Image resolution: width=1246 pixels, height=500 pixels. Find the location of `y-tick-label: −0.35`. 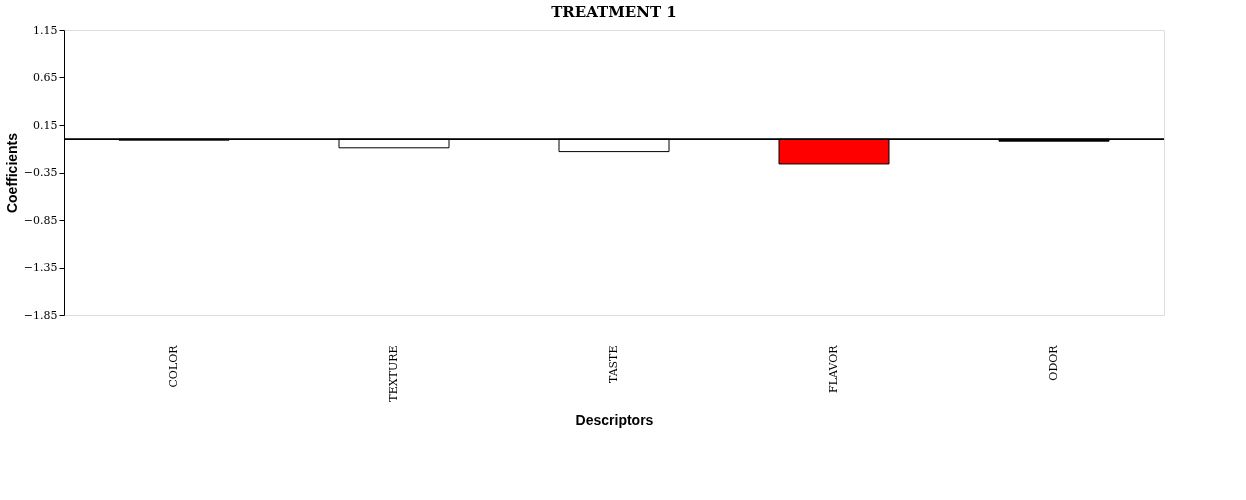

y-tick-label: −0.35 is located at coordinates (40, 172).